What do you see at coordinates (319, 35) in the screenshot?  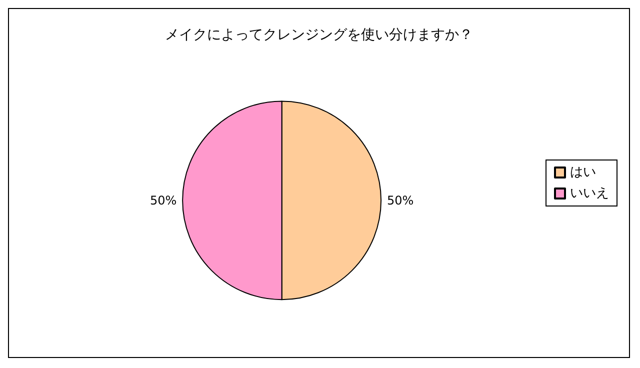 I see `chart-title: メイクによってクレンジングを使い分けますか？` at bounding box center [319, 35].